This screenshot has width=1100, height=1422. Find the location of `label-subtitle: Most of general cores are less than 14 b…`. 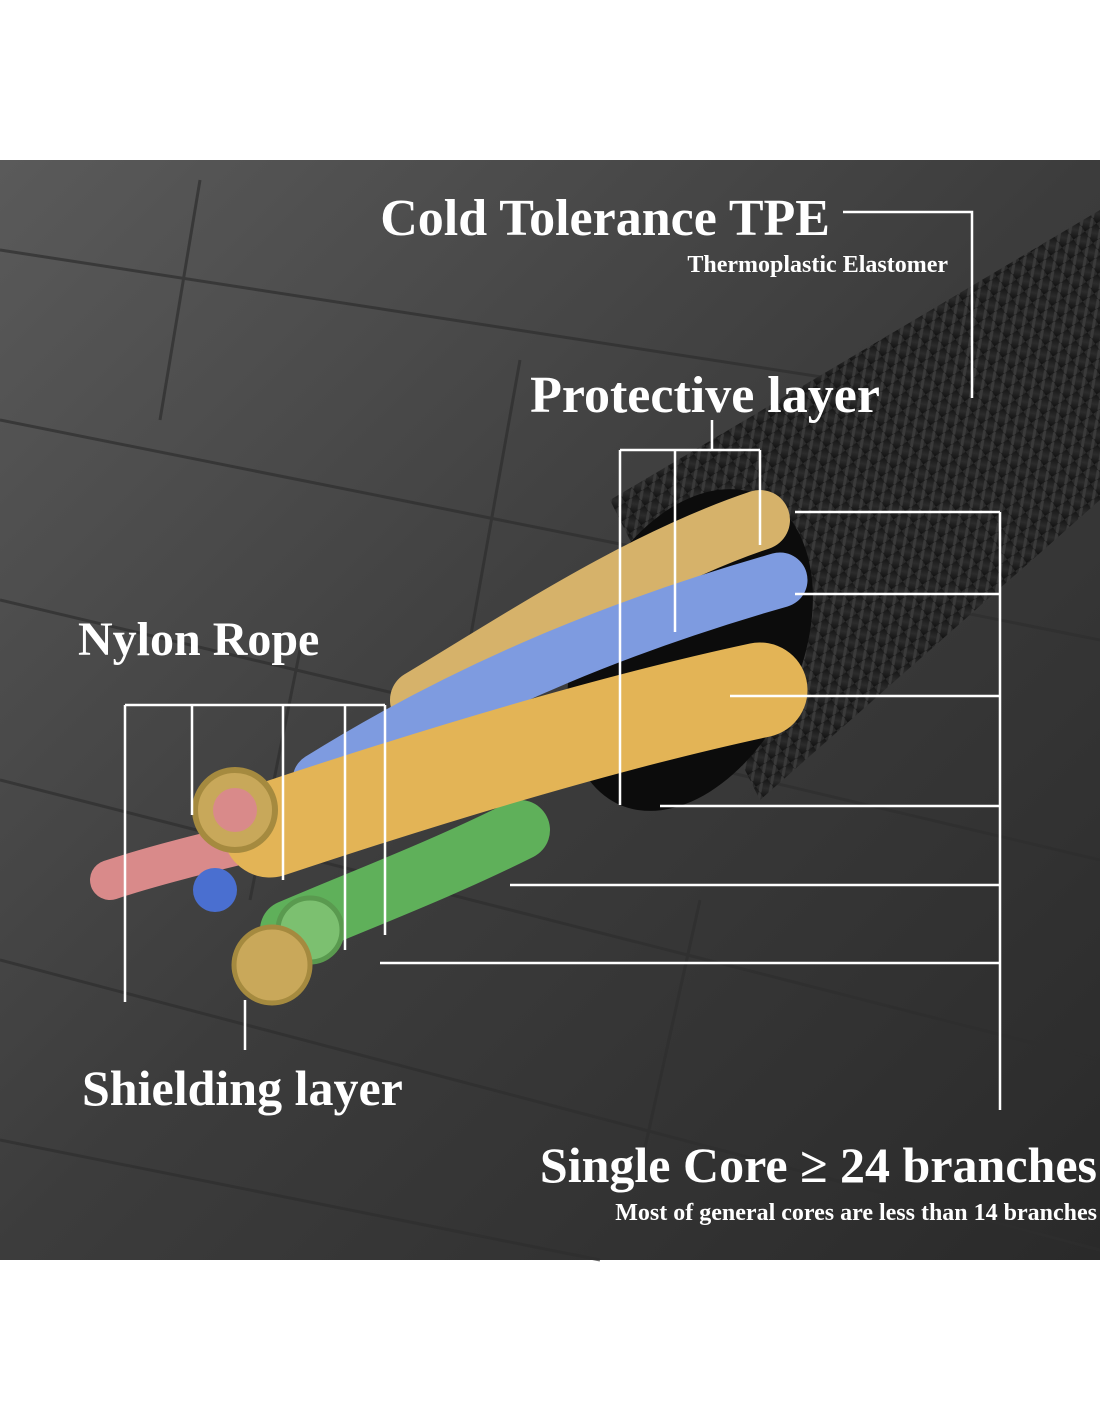

label-subtitle: Most of general cores are less than 14 b… is located at coordinates (856, 1213).